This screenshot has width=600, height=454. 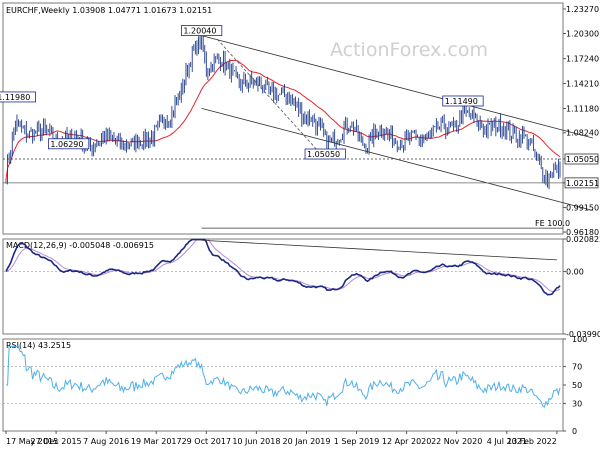 What do you see at coordinates (582, 33) in the screenshot?
I see `price-tick-label: 1.20300` at bounding box center [582, 33].